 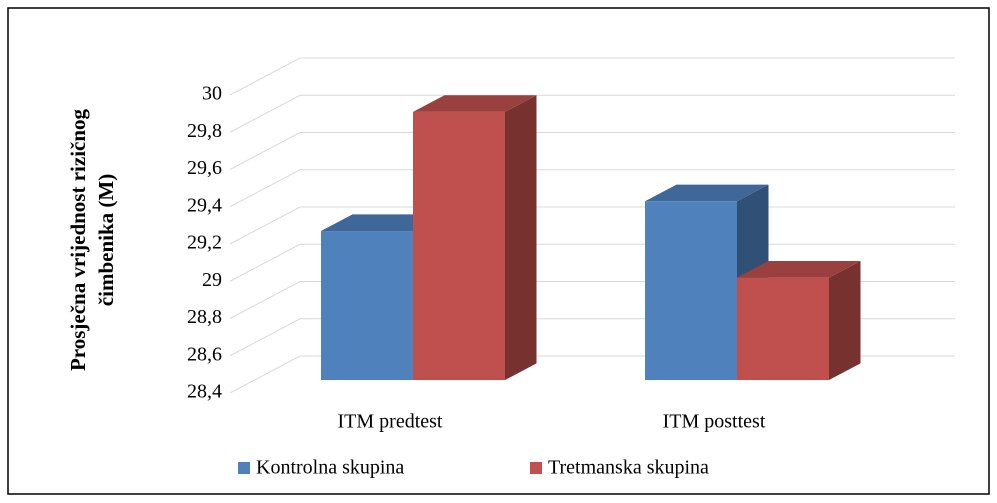 What do you see at coordinates (204, 354) in the screenshot?
I see `y-tick-label: 28,6` at bounding box center [204, 354].